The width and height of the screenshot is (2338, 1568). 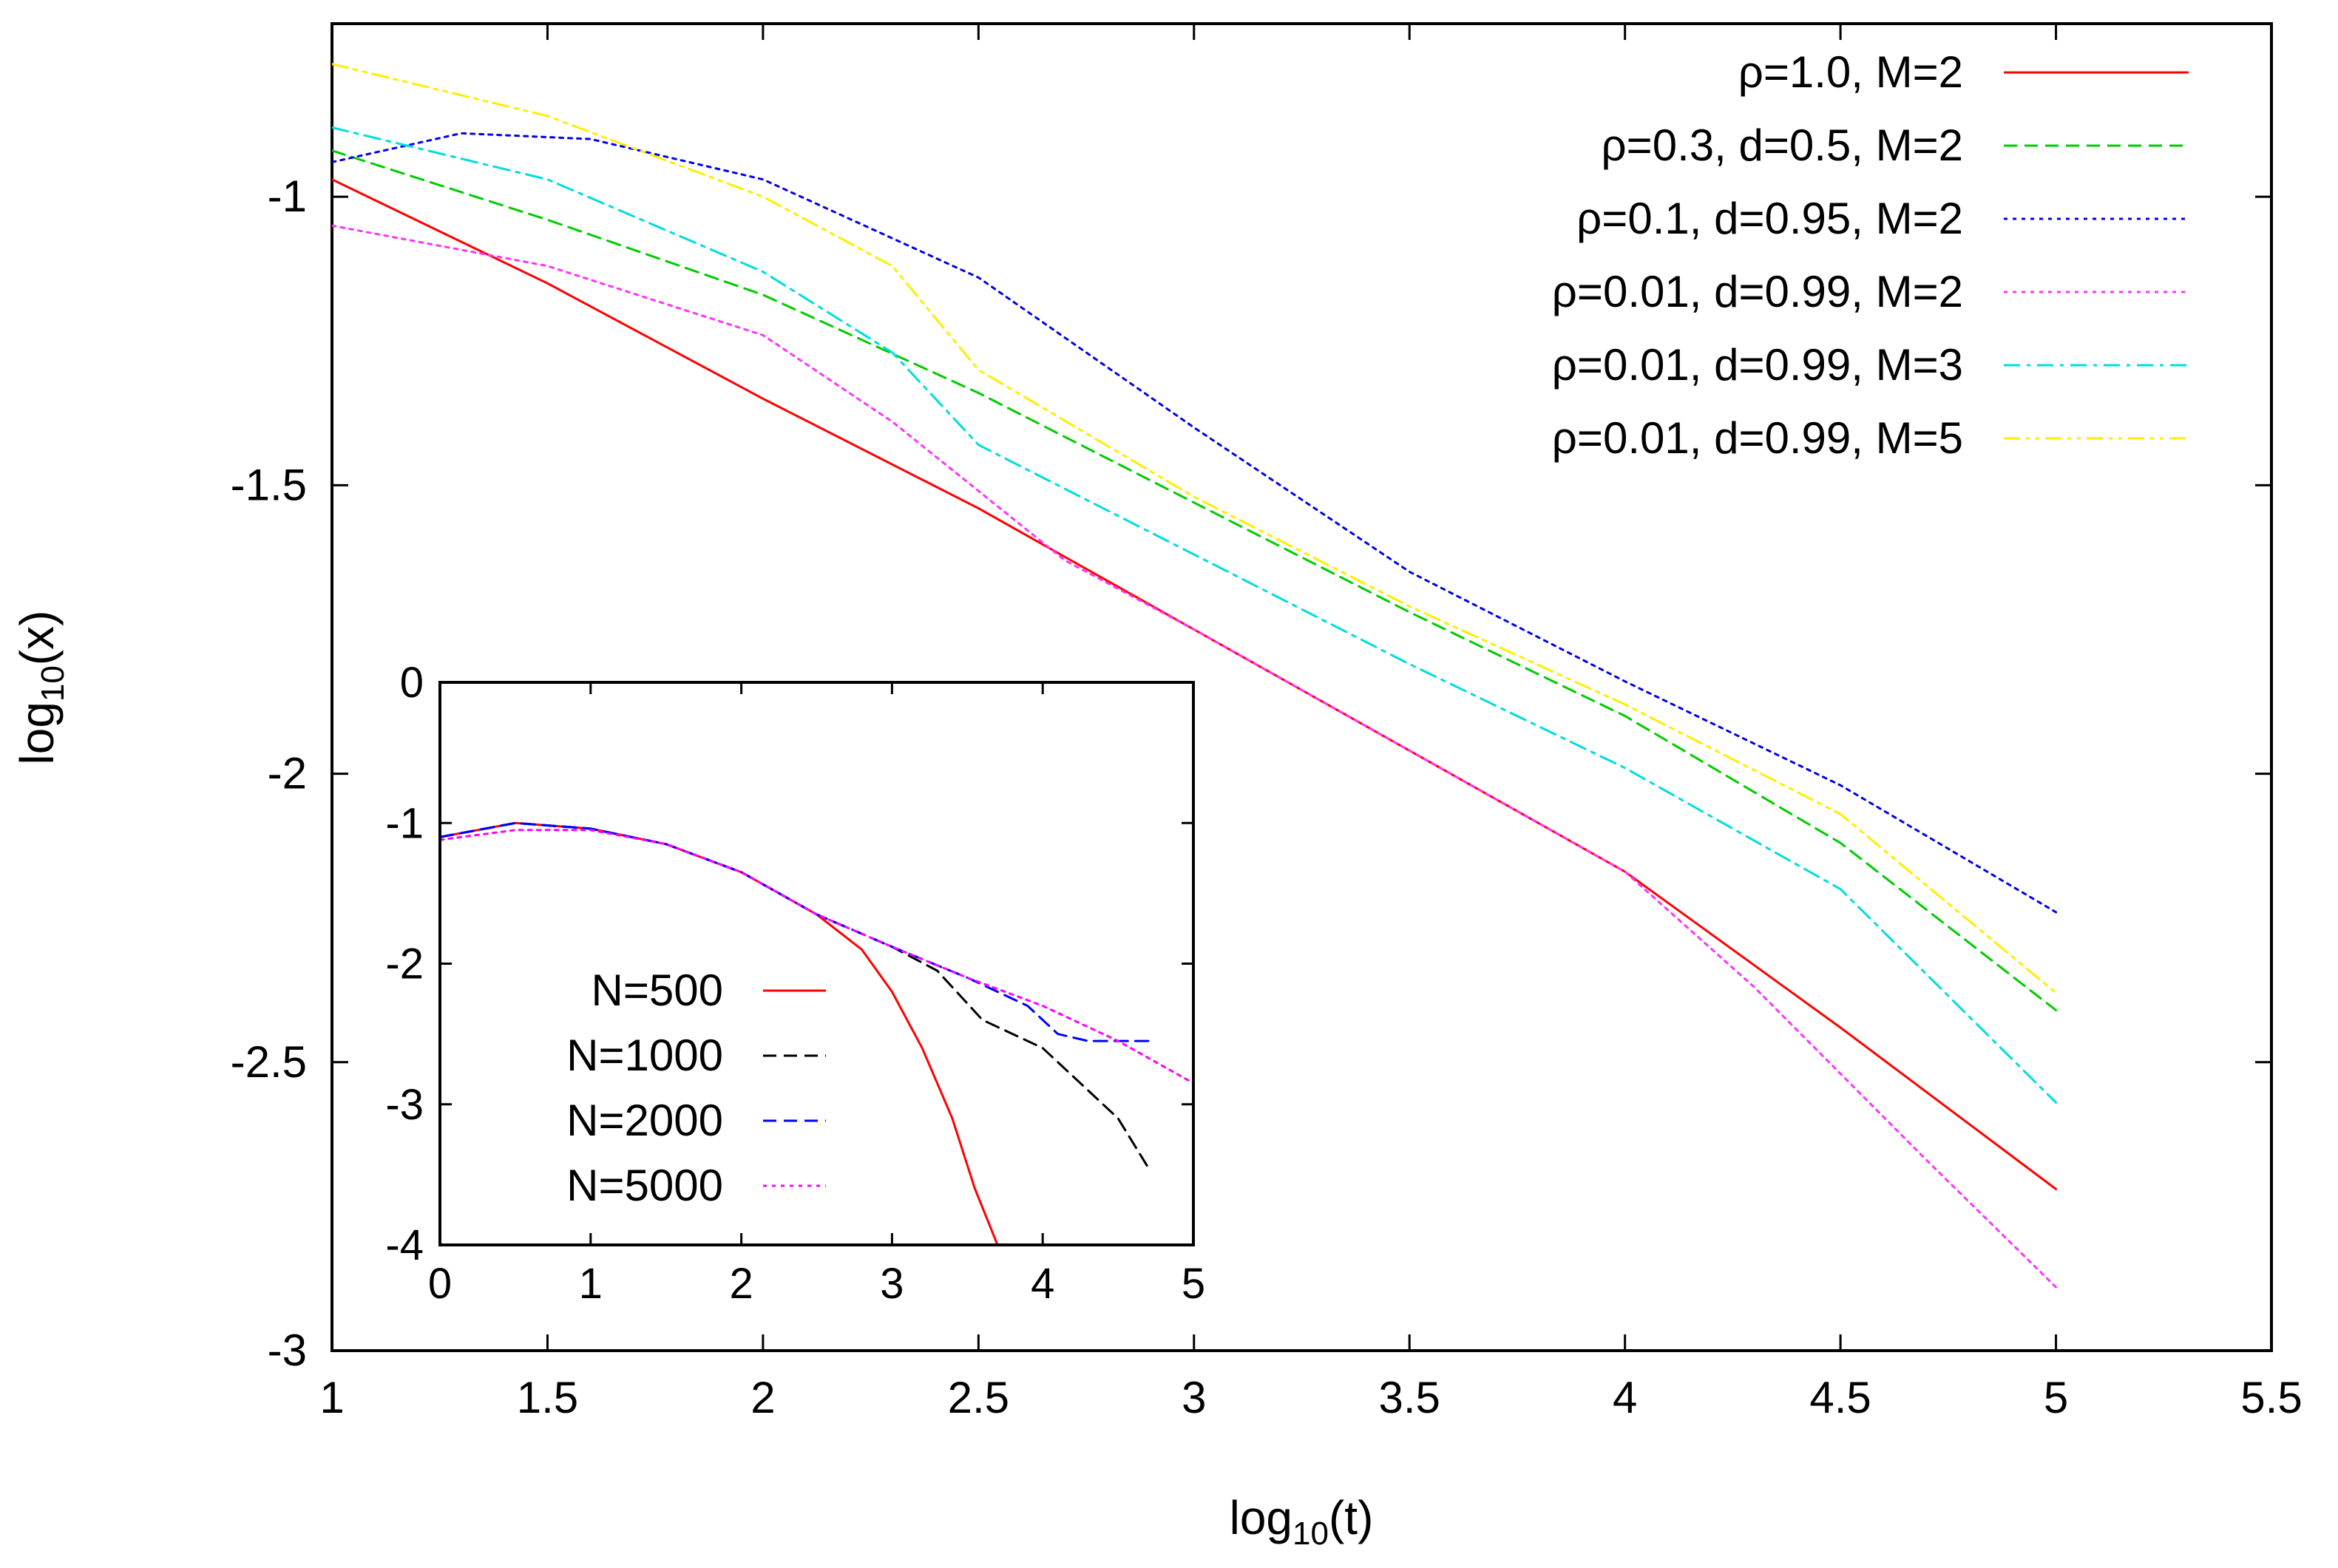 What do you see at coordinates (1757, 365) in the screenshot?
I see `main-legend-label-4: ρ=0.01, d=0.99, M=3` at bounding box center [1757, 365].